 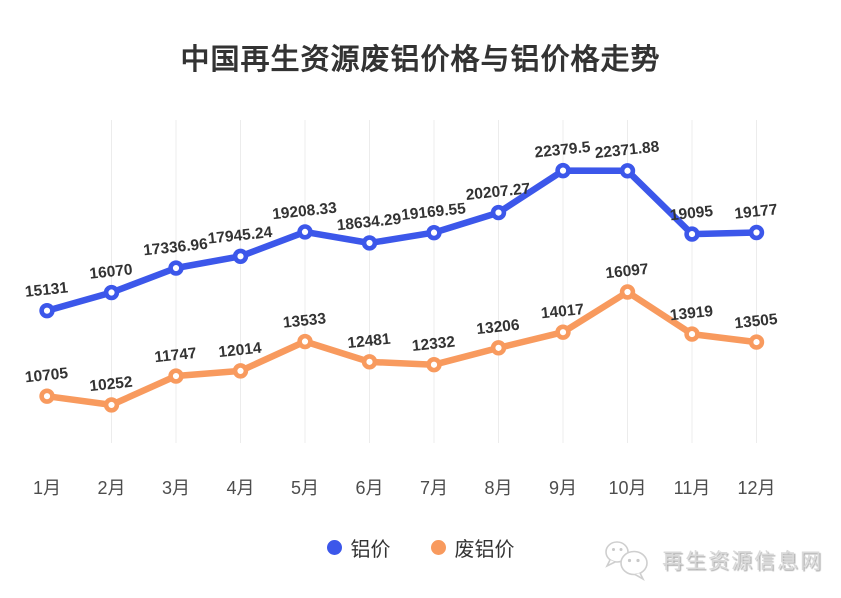 I want to click on value-label: 13919, so click(x=691, y=313).